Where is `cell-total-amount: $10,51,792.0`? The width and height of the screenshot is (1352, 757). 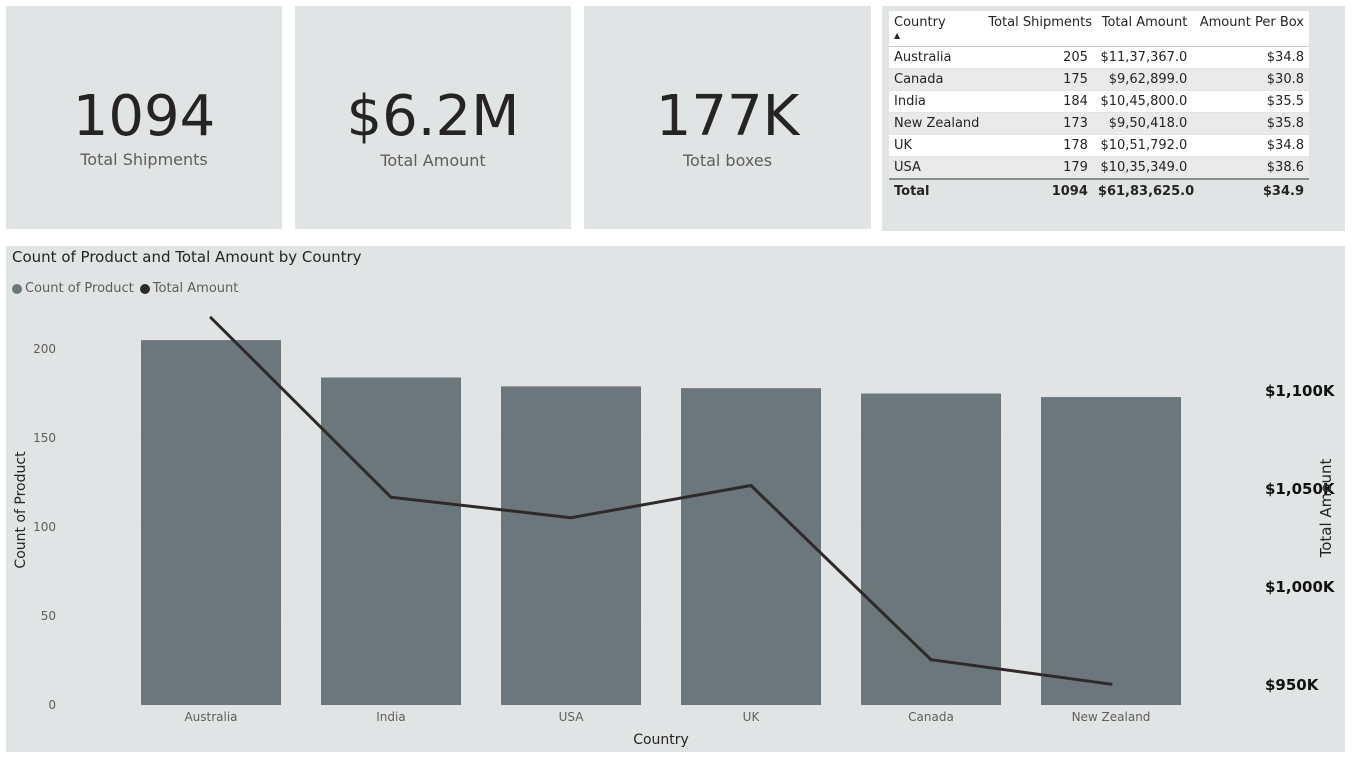 cell-total-amount: $10,51,792.0 is located at coordinates (1142, 145).